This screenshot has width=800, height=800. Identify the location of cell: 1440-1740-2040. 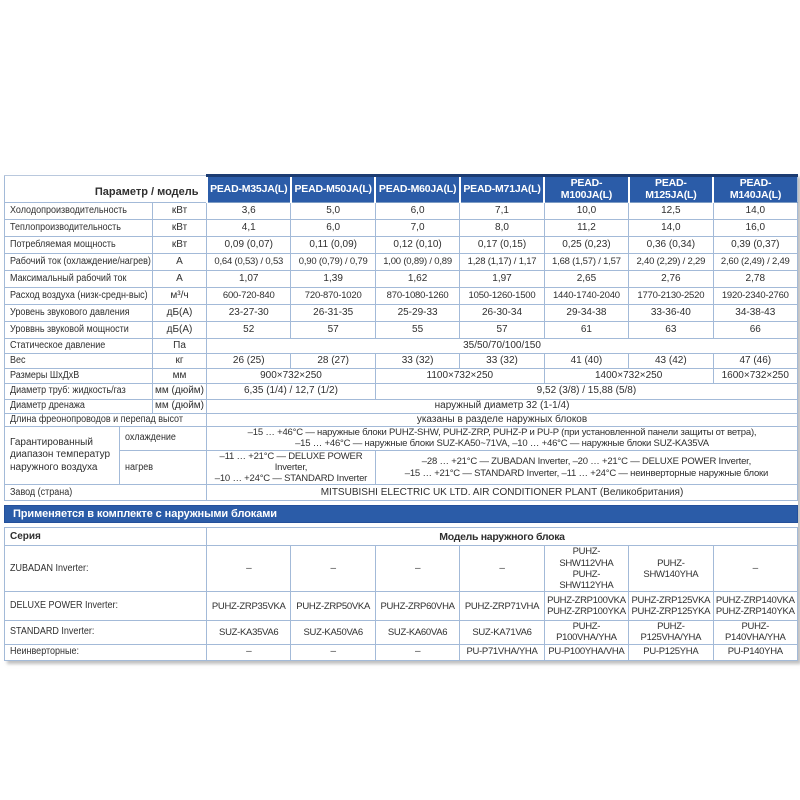
(586, 295).